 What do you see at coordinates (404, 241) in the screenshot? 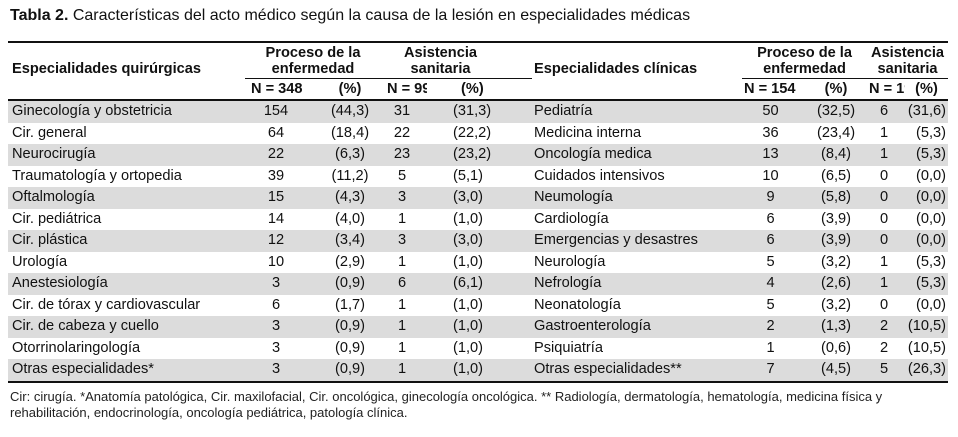
I see `left-asistencia-count: 3` at bounding box center [404, 241].